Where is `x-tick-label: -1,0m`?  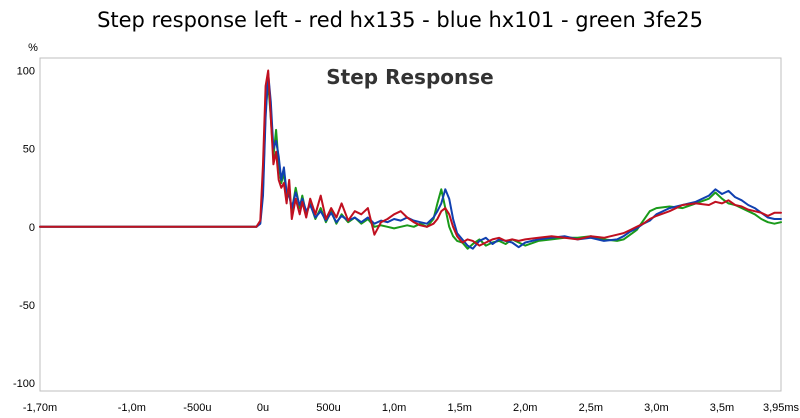 x-tick-label: -1,0m is located at coordinates (132, 408).